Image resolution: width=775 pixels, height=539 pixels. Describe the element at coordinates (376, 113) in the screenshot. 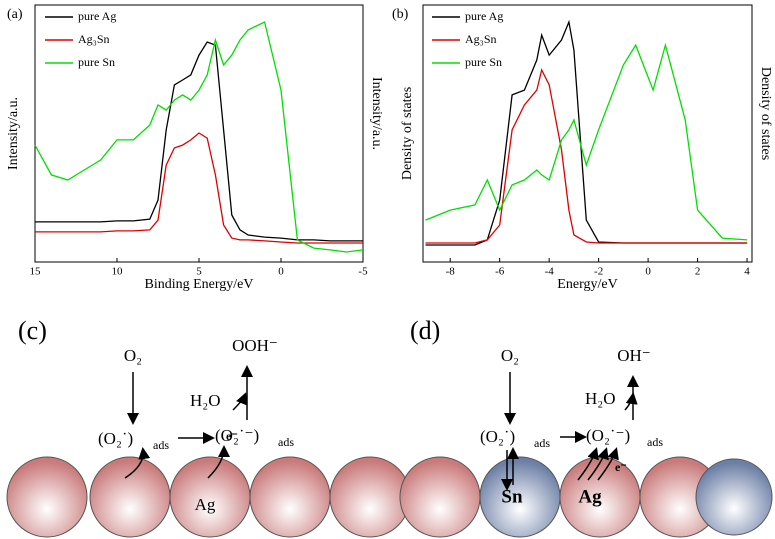

I see `y-axis-label-right: Intensity/a.u.` at that location.